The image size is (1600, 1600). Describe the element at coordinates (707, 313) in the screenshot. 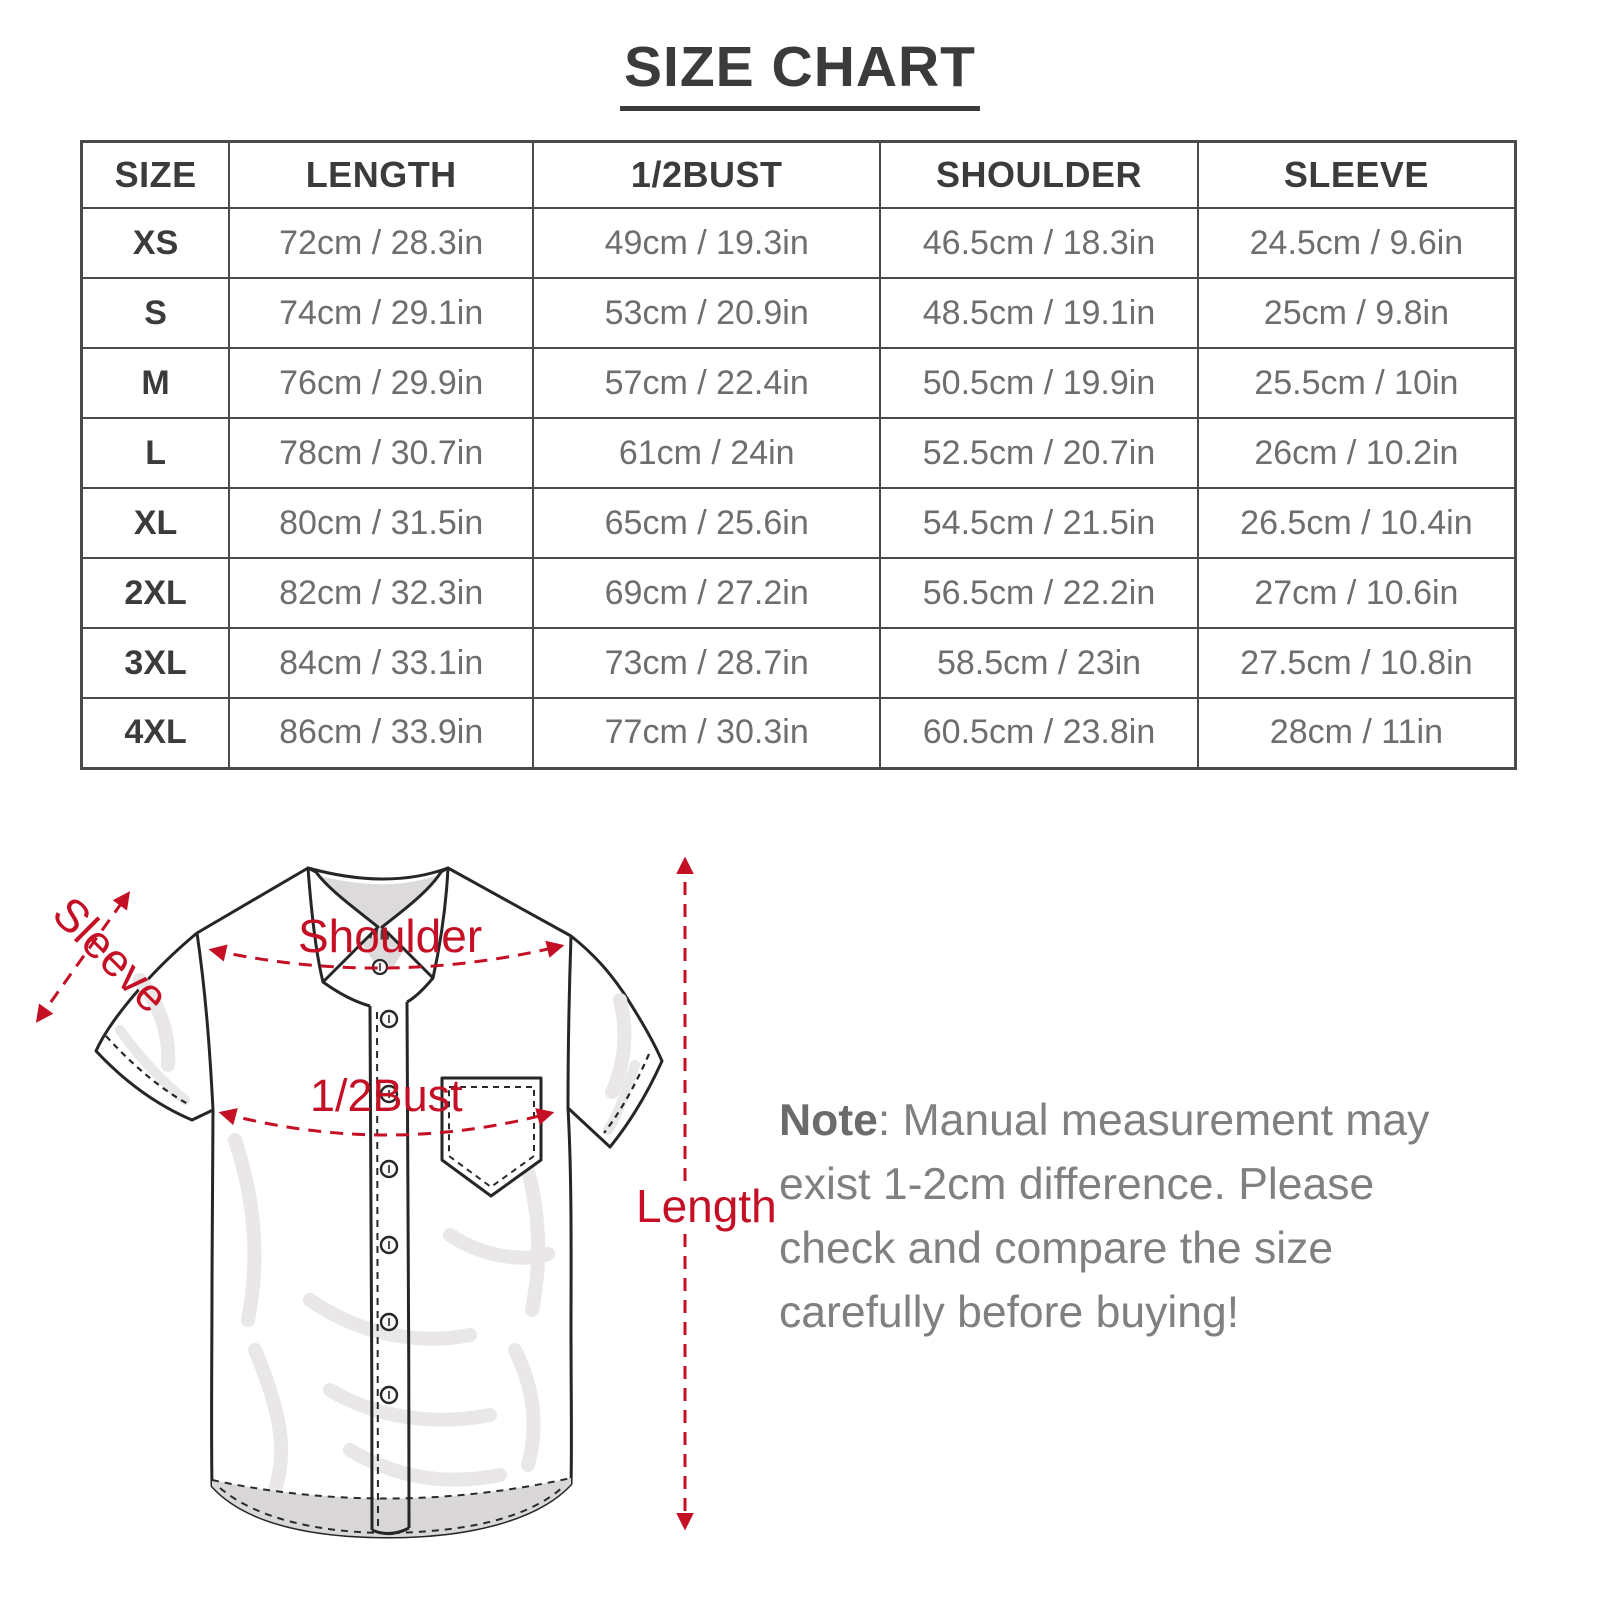

I see `bust-cell: 53cm / 20.9in` at that location.